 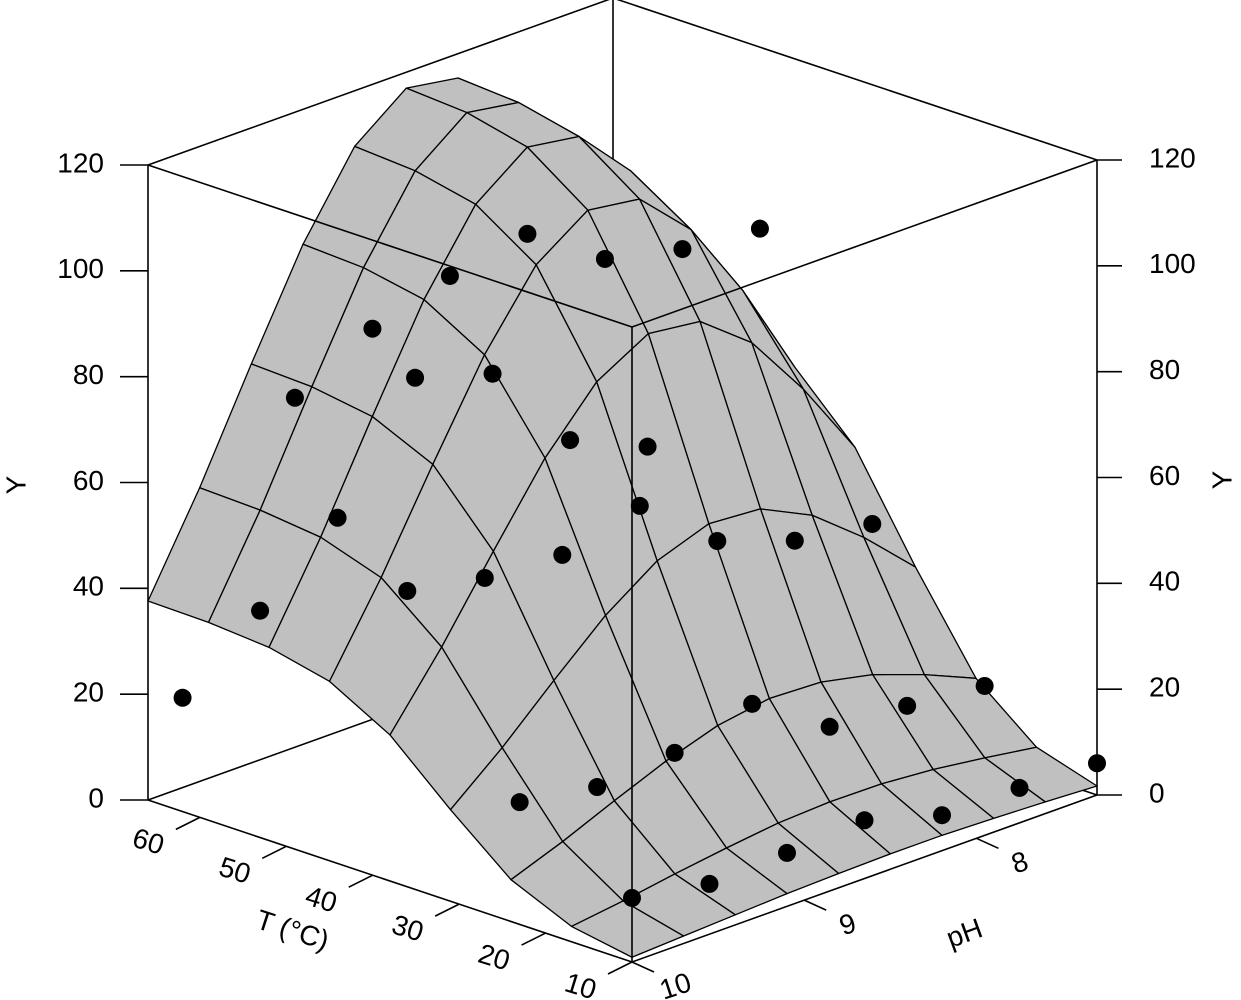 I want to click on y-tick-label: 20, so click(x=494, y=957).